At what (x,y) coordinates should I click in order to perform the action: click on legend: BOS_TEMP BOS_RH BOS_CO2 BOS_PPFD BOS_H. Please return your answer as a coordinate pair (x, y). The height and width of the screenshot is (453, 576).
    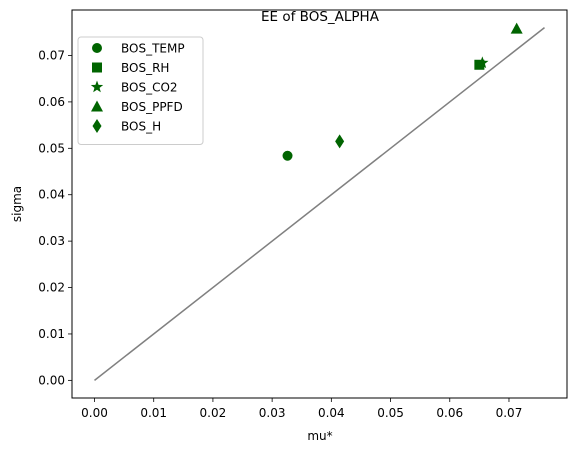
    Looking at the image, I should click on (140, 90).